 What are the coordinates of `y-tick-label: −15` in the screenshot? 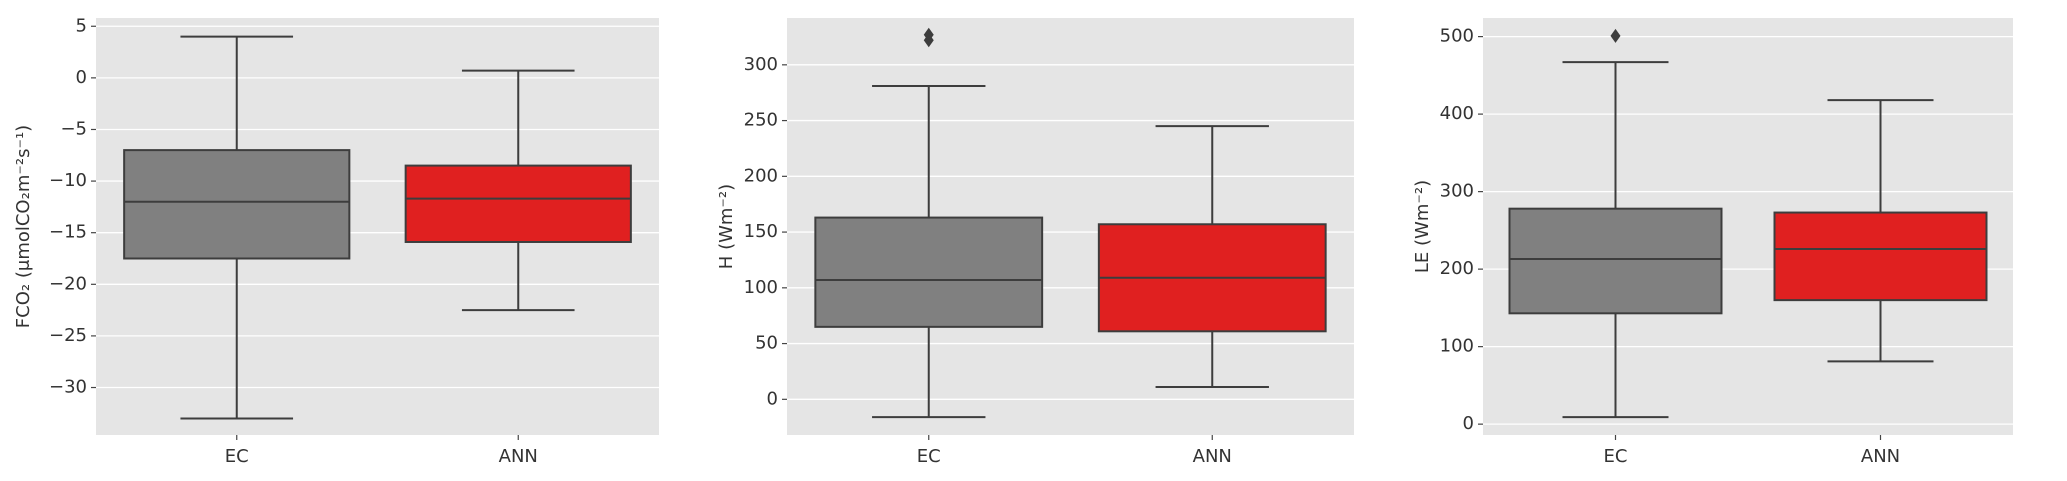 It's located at (68, 232).